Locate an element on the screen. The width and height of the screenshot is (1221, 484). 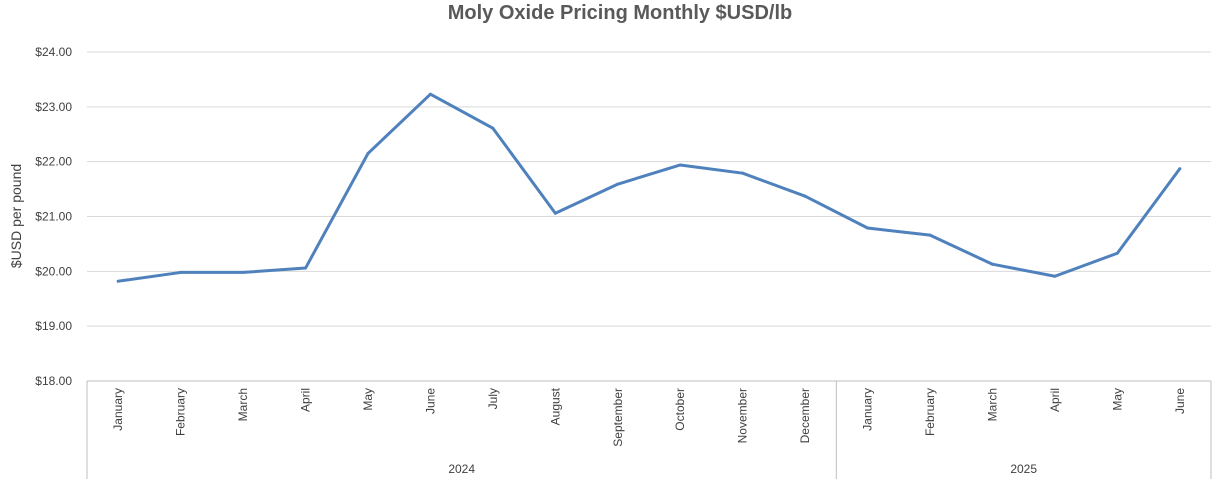
y-tick-label: $23.00 is located at coordinates (53, 107).